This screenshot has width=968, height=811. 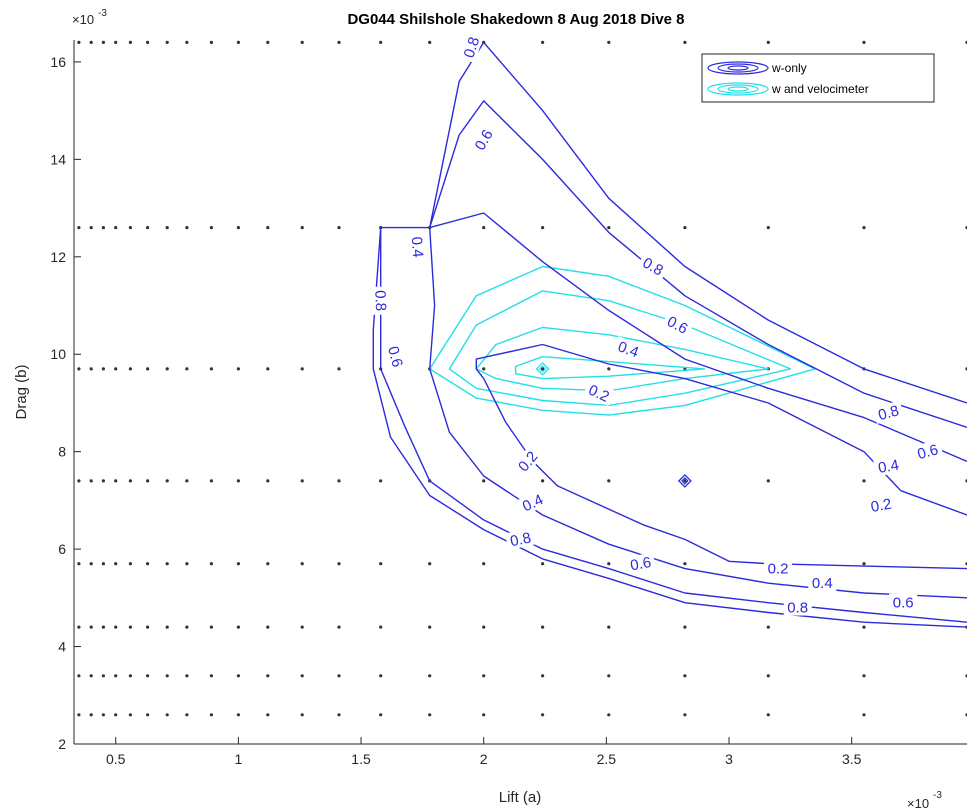 I want to click on x-axis-ticks: 0.5 1 1.5 2 2.5 3 3.5, so click(x=484, y=752).